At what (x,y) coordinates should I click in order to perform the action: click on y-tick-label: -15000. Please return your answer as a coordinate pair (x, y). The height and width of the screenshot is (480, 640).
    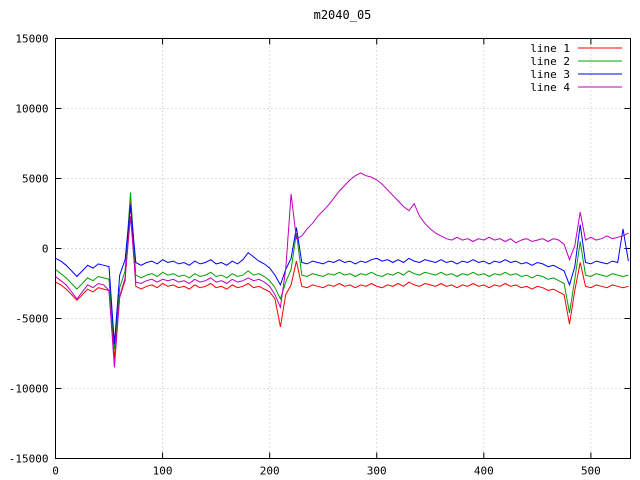
    Looking at the image, I should click on (29, 459).